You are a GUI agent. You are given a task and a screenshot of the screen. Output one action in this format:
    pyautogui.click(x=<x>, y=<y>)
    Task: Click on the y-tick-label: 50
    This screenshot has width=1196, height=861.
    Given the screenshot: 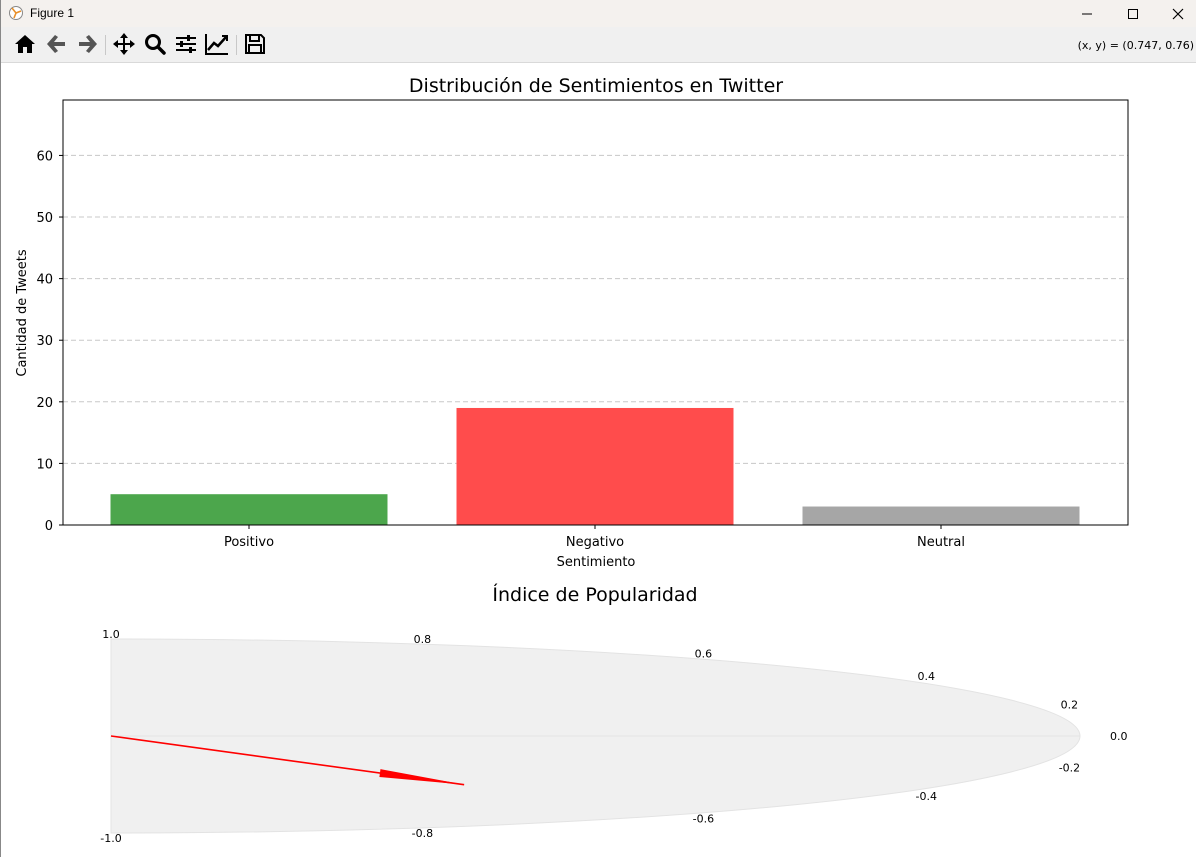 What is the action you would take?
    pyautogui.click(x=44, y=218)
    